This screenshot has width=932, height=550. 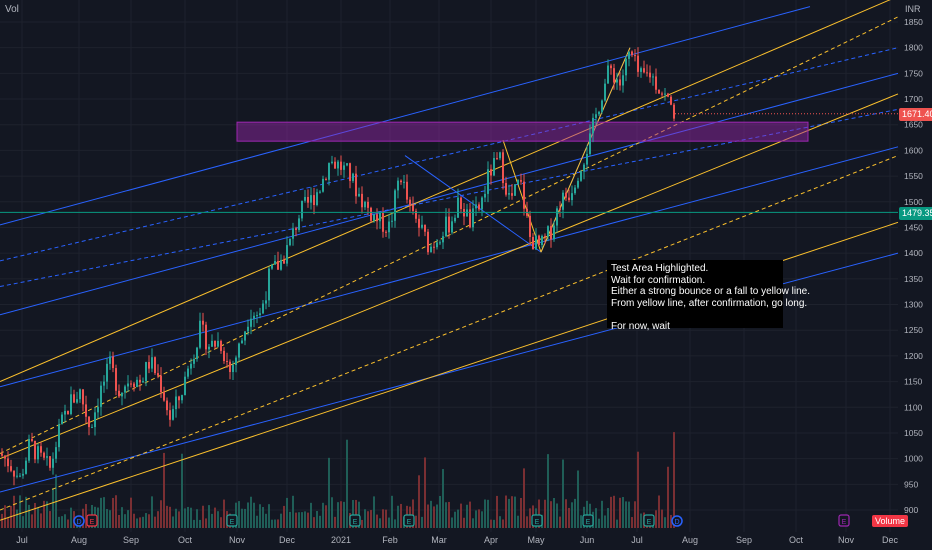 I want to click on marker-letter: E, so click(x=355, y=522).